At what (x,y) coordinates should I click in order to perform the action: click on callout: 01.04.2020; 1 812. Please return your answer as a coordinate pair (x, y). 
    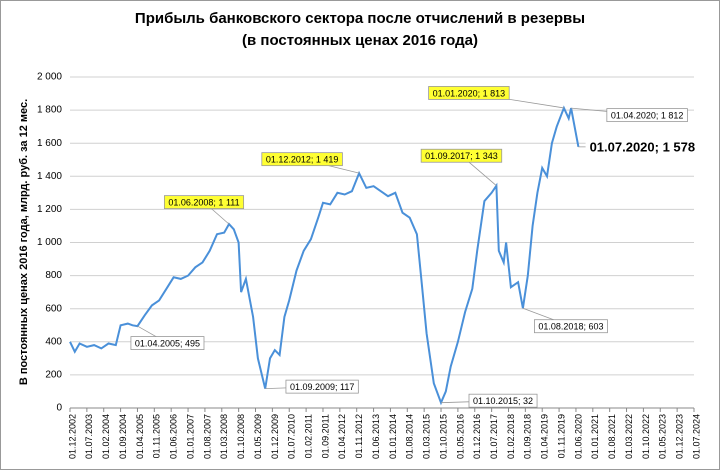
    Looking at the image, I should click on (629, 115).